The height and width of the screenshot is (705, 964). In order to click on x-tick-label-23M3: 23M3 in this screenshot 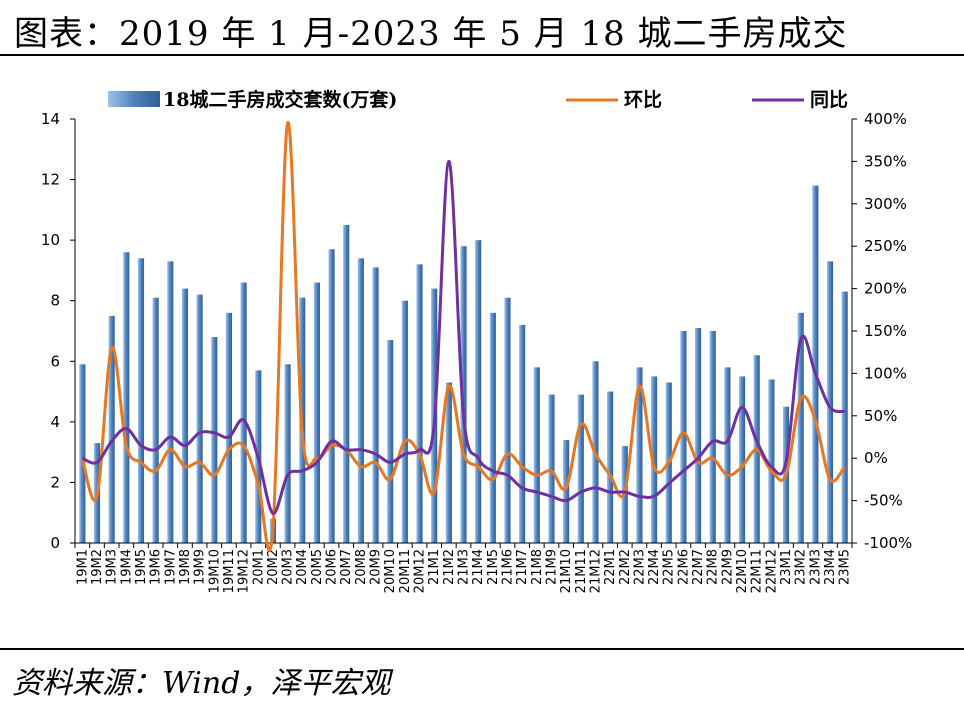, I will do `click(815, 567)`.